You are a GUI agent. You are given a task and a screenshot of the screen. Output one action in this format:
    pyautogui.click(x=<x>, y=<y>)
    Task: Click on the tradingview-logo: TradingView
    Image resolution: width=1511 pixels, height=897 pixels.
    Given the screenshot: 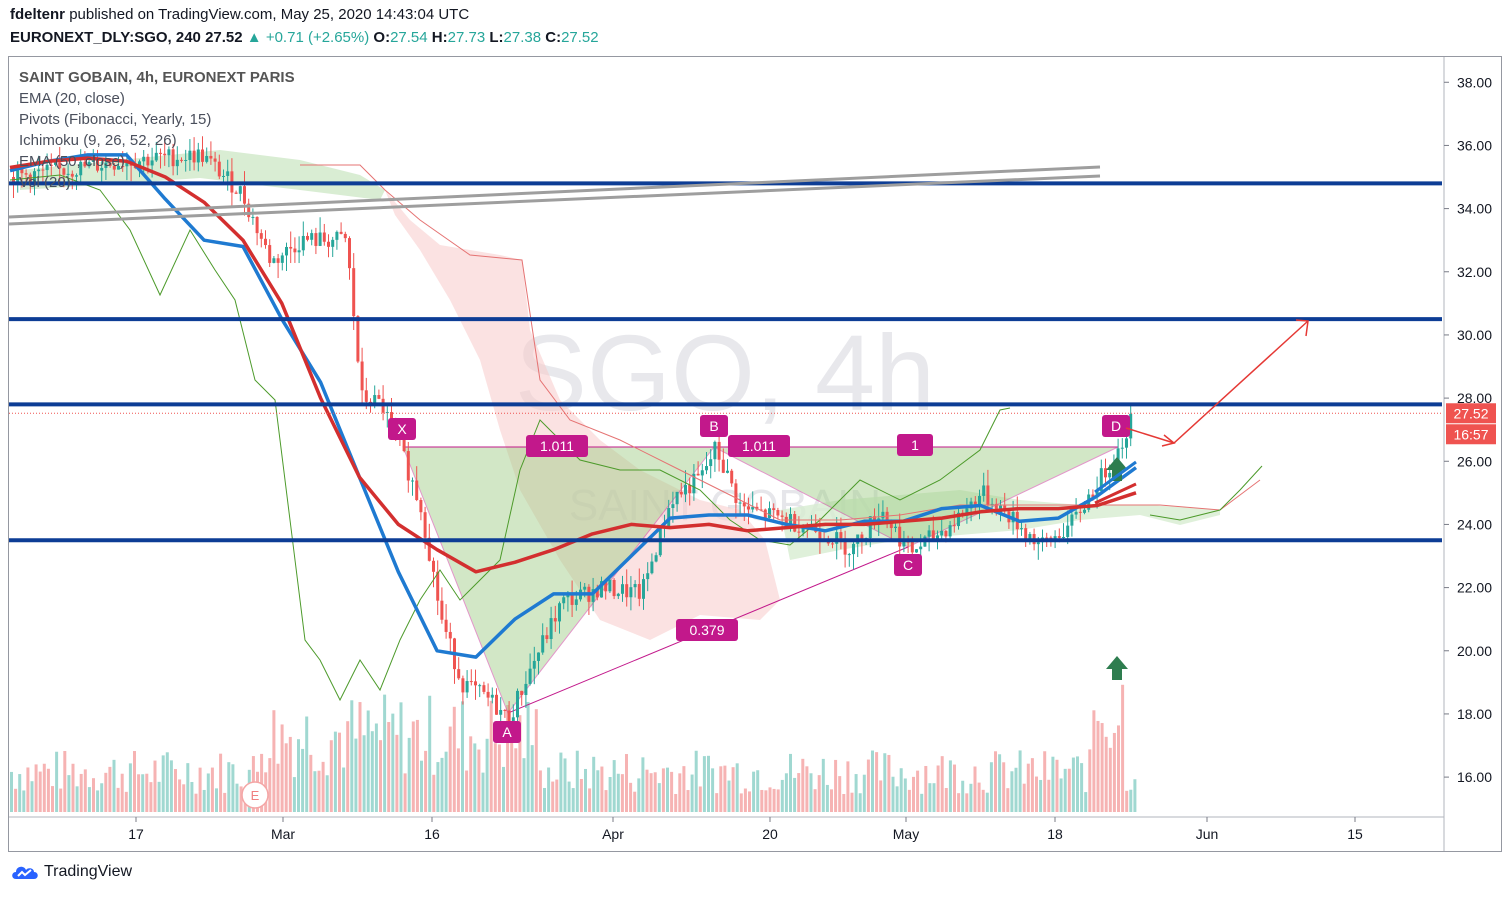 What is the action you would take?
    pyautogui.click(x=71, y=872)
    